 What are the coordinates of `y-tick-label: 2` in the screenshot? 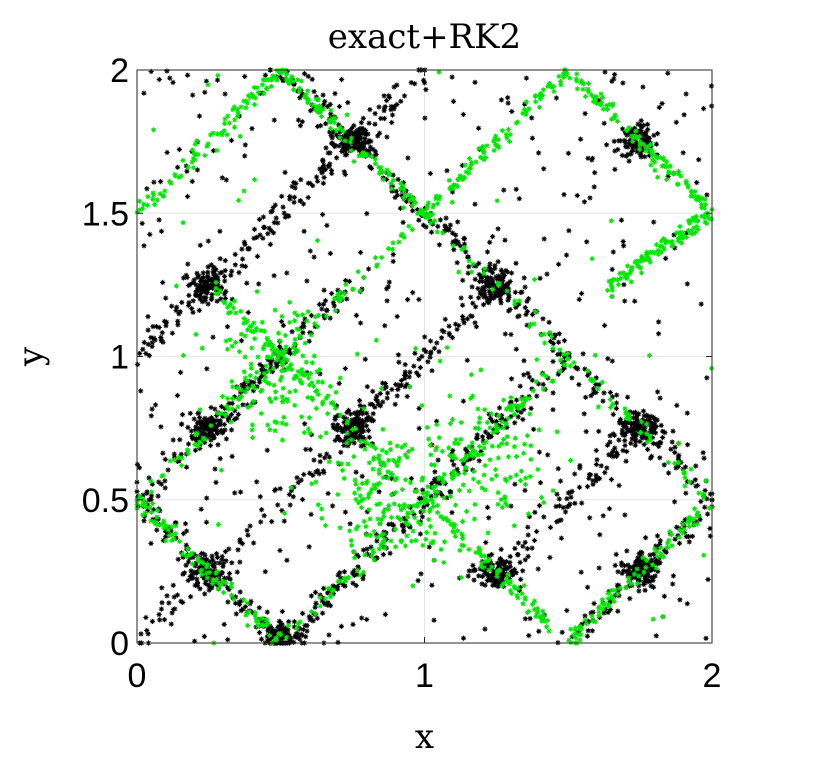 It's located at (119, 71).